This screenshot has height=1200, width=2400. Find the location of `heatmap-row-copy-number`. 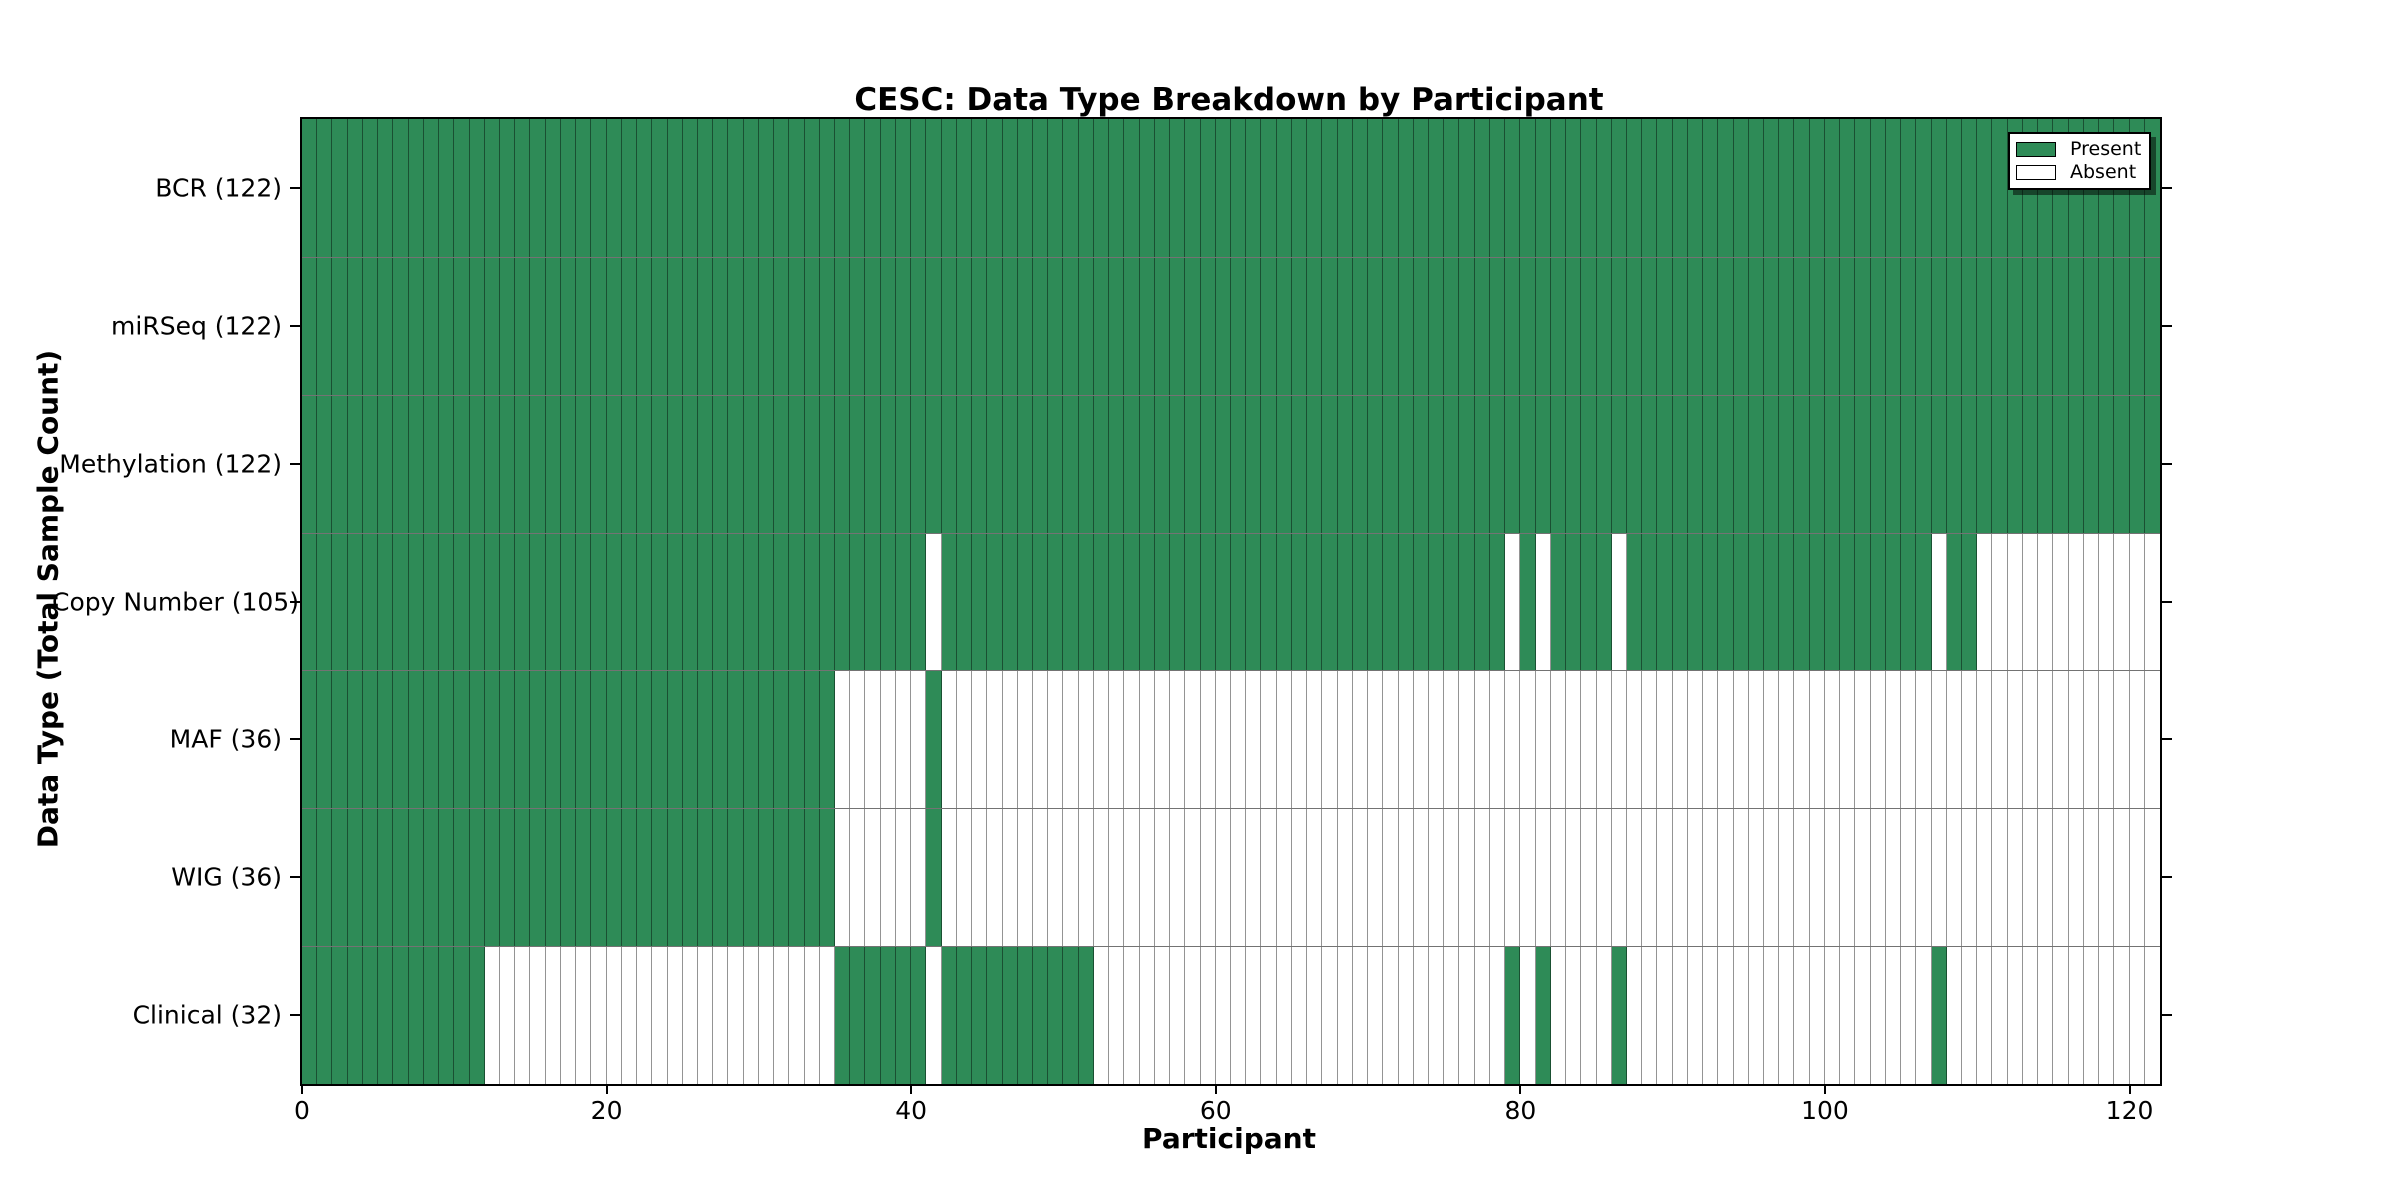

heatmap-row-copy-number is located at coordinates (1231, 601).